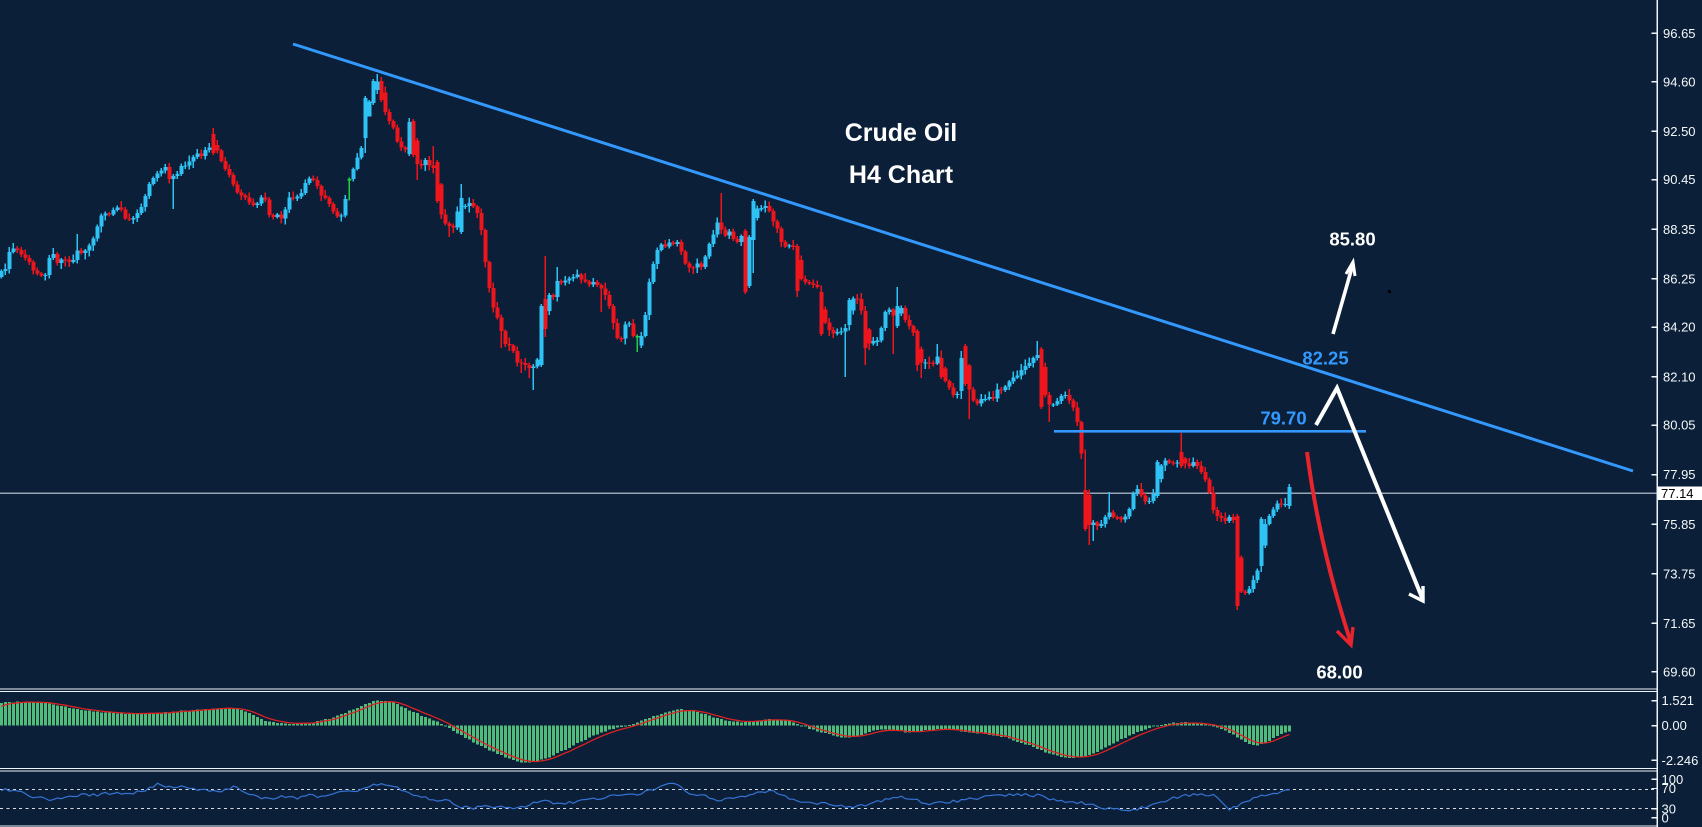  I want to click on svg-text: 80.05, so click(1679, 425).